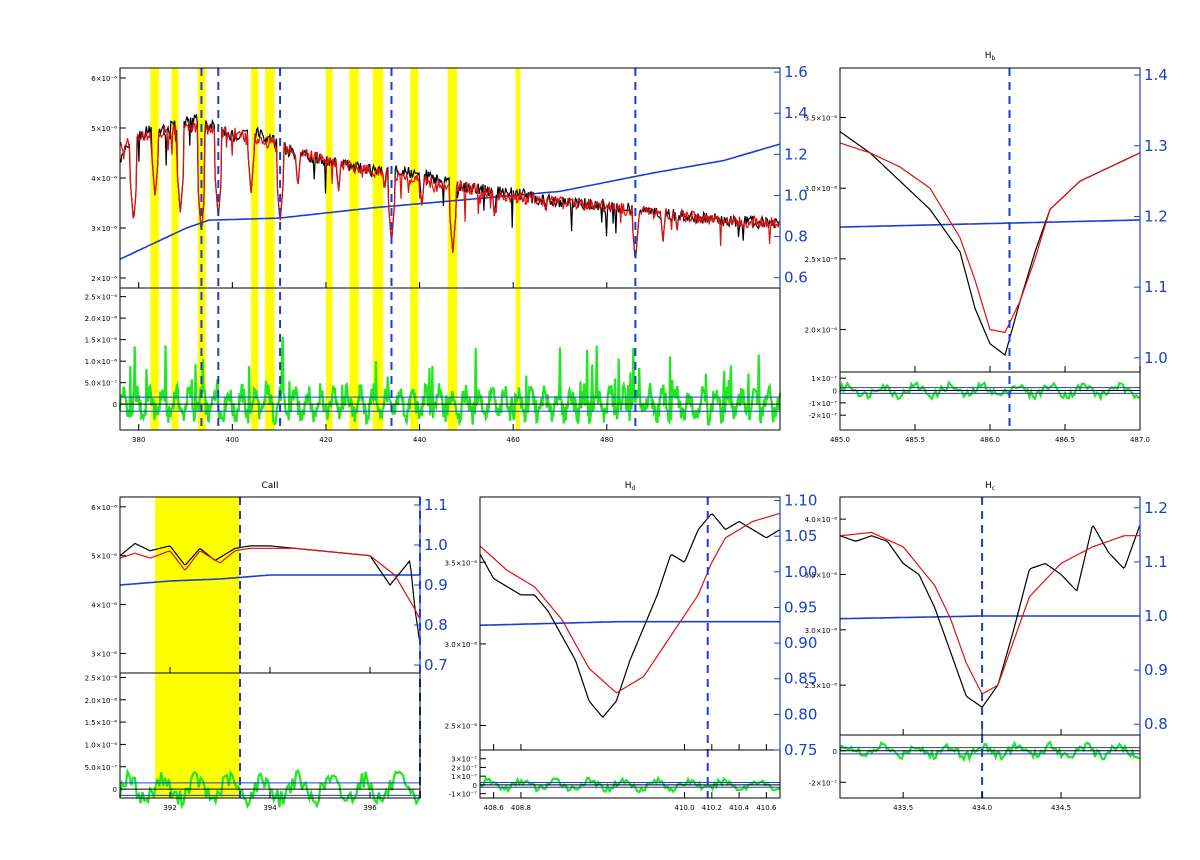 Image resolution: width=1200 pixels, height=860 pixels. I want to click on right-y-tick-label: 0.85, so click(800, 679).